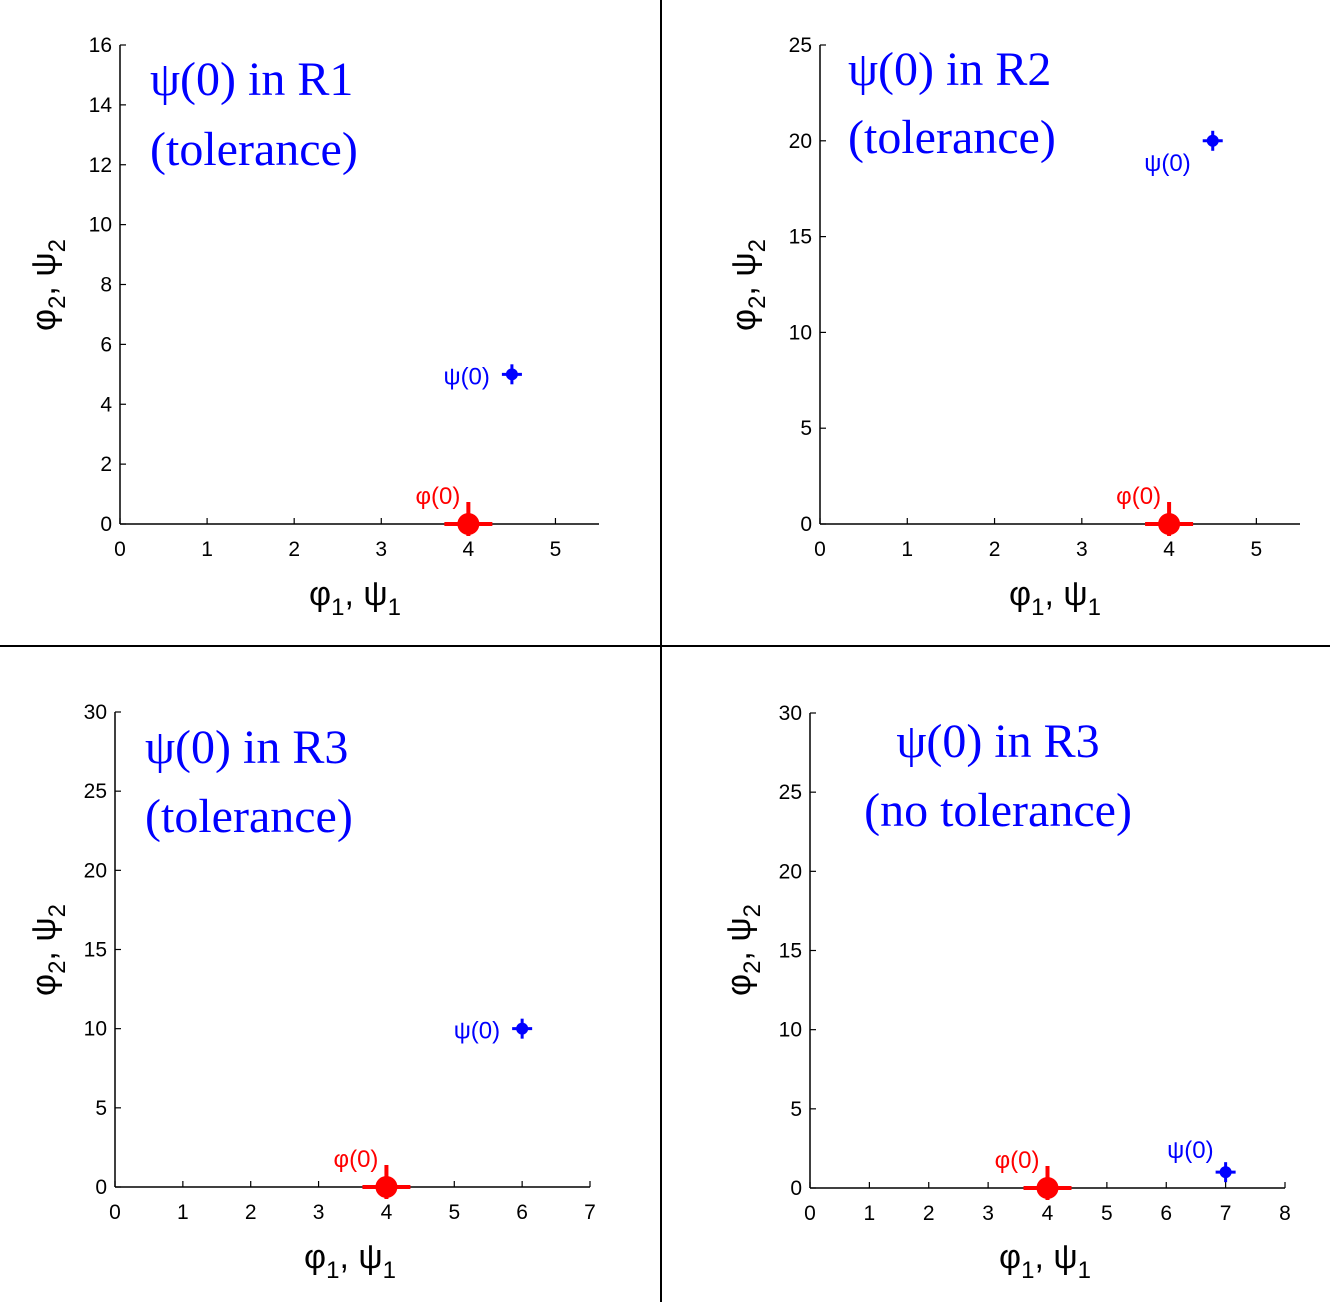 This screenshot has width=1330, height=1302. Describe the element at coordinates (106, 285) in the screenshot. I see `y-tick-label: 8` at that location.